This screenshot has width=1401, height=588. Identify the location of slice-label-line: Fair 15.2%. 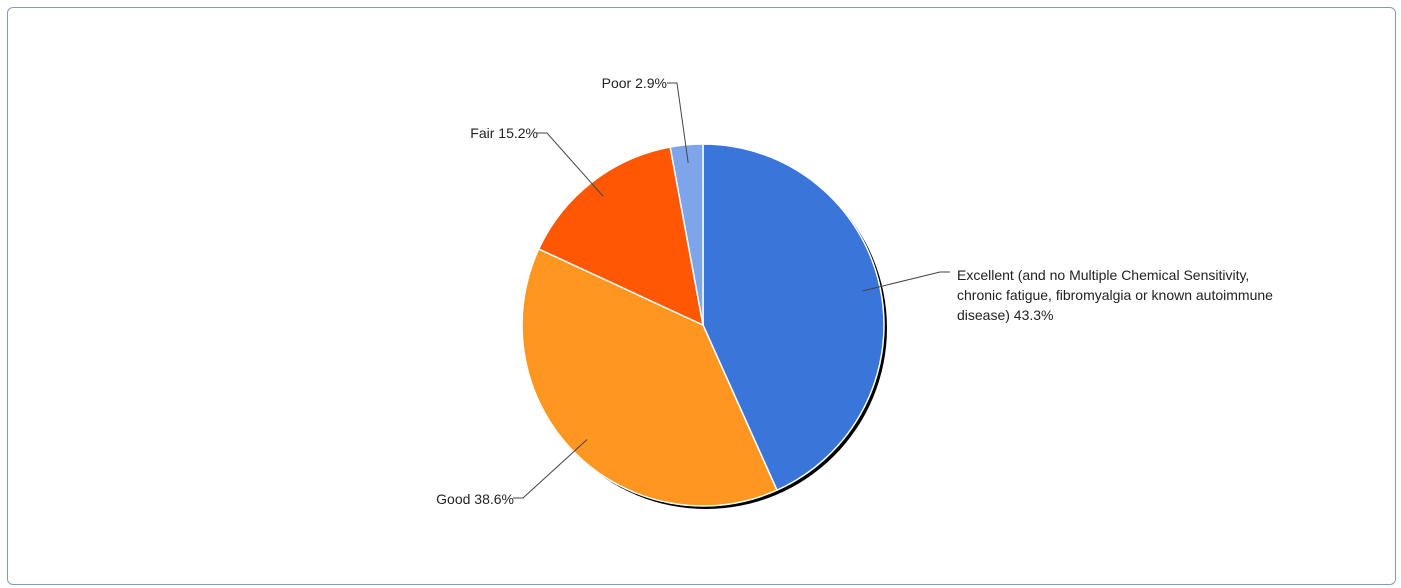
(504, 133).